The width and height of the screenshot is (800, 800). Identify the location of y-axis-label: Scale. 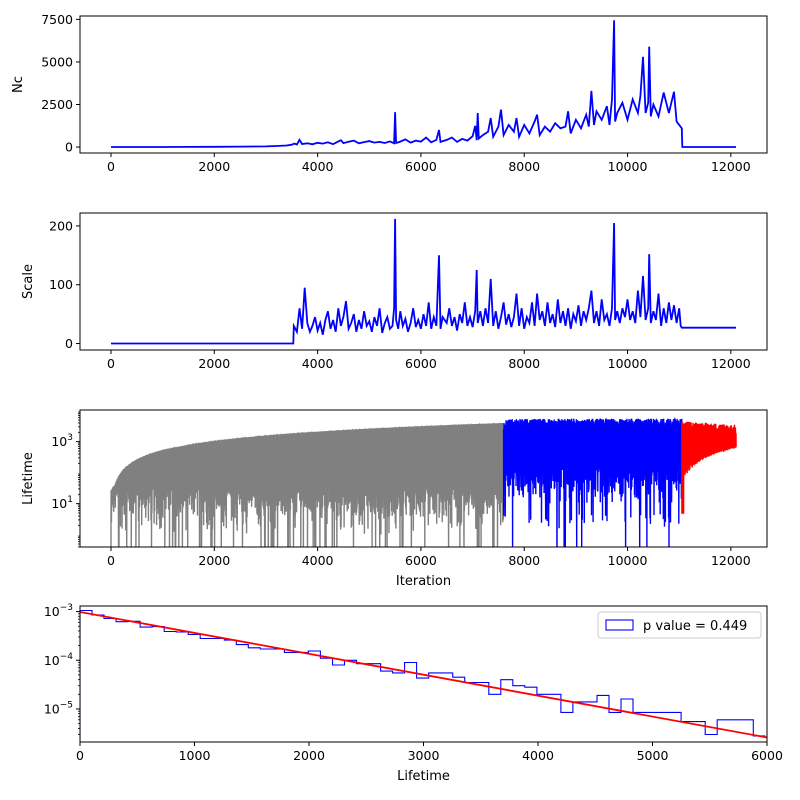
(28, 281).